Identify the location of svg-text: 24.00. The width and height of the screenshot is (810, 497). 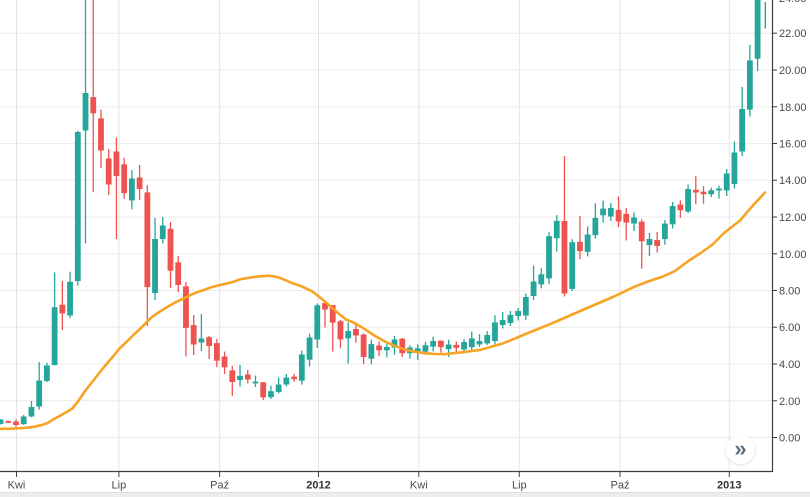
(793, 2).